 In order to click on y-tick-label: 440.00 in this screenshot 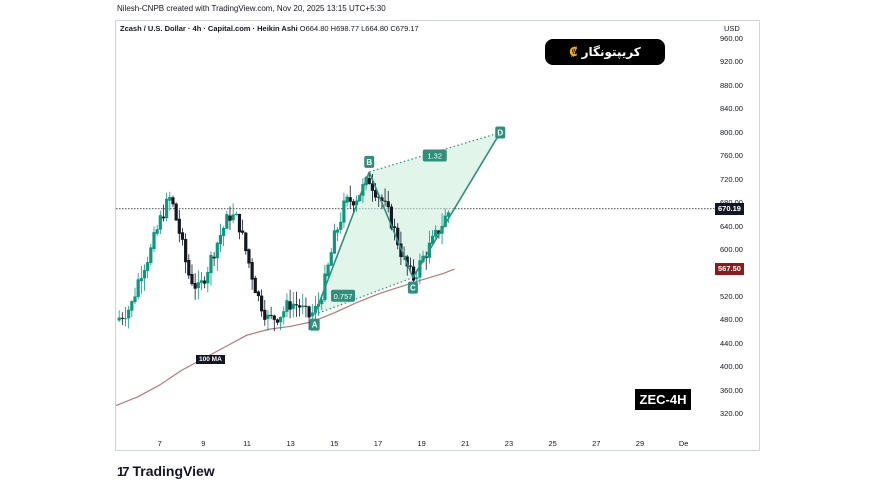, I will do `click(731, 343)`.